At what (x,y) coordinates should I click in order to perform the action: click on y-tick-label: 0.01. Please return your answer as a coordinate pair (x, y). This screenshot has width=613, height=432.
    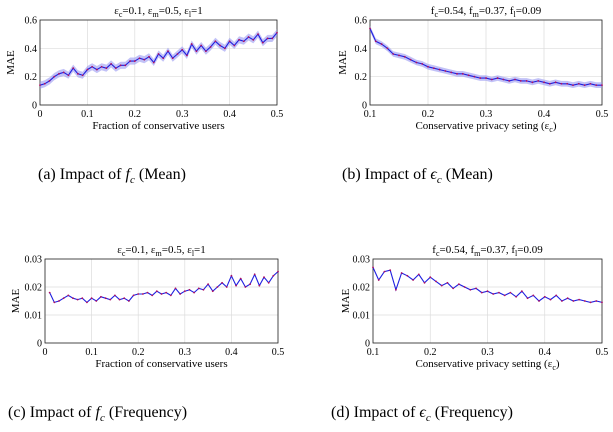
    Looking at the image, I should click on (34, 316).